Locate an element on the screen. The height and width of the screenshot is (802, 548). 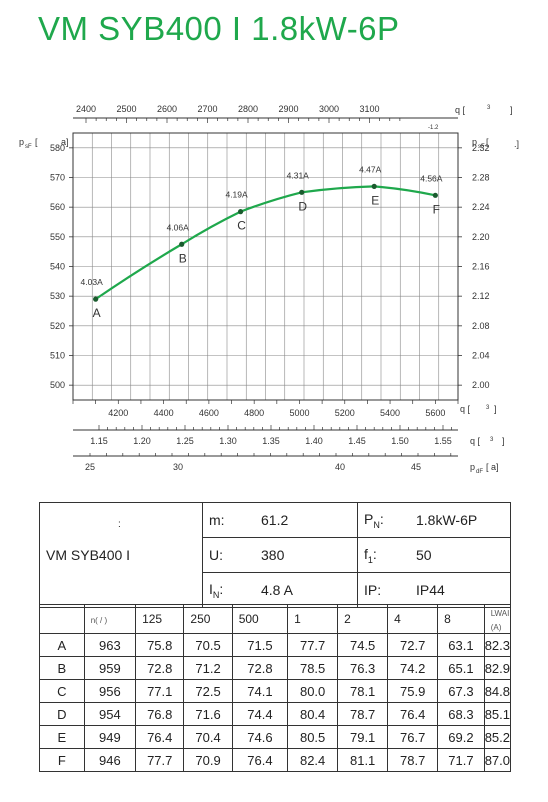
x-axis-unit-close: ] is located at coordinates (495, 409).